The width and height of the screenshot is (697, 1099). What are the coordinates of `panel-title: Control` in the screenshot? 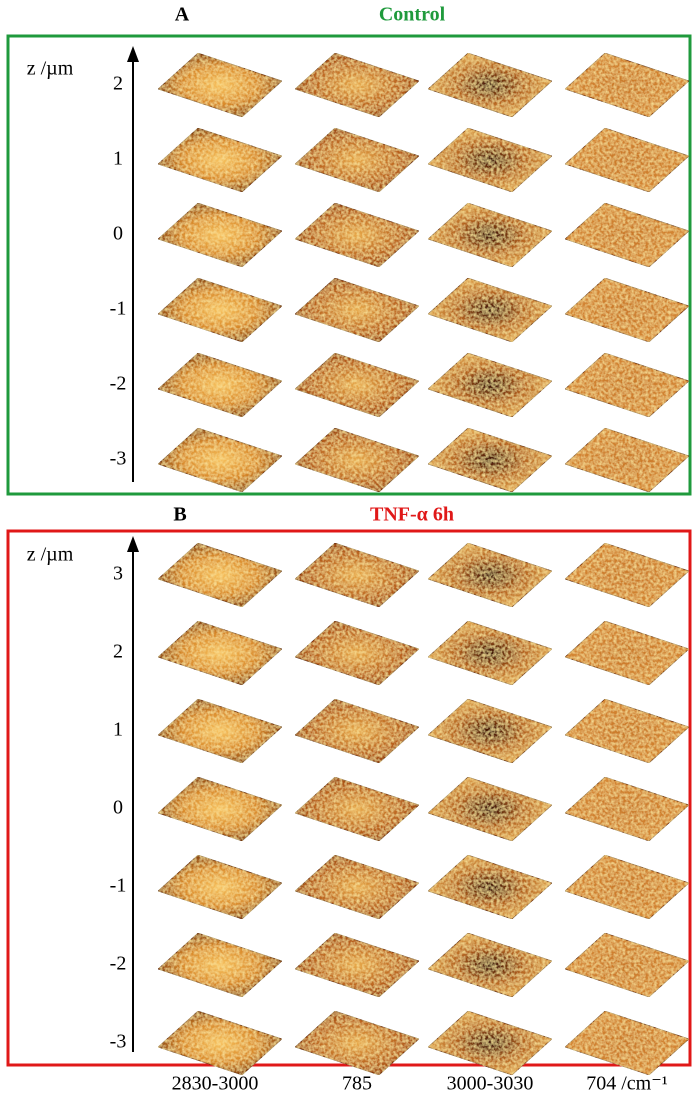 It's located at (412, 15).